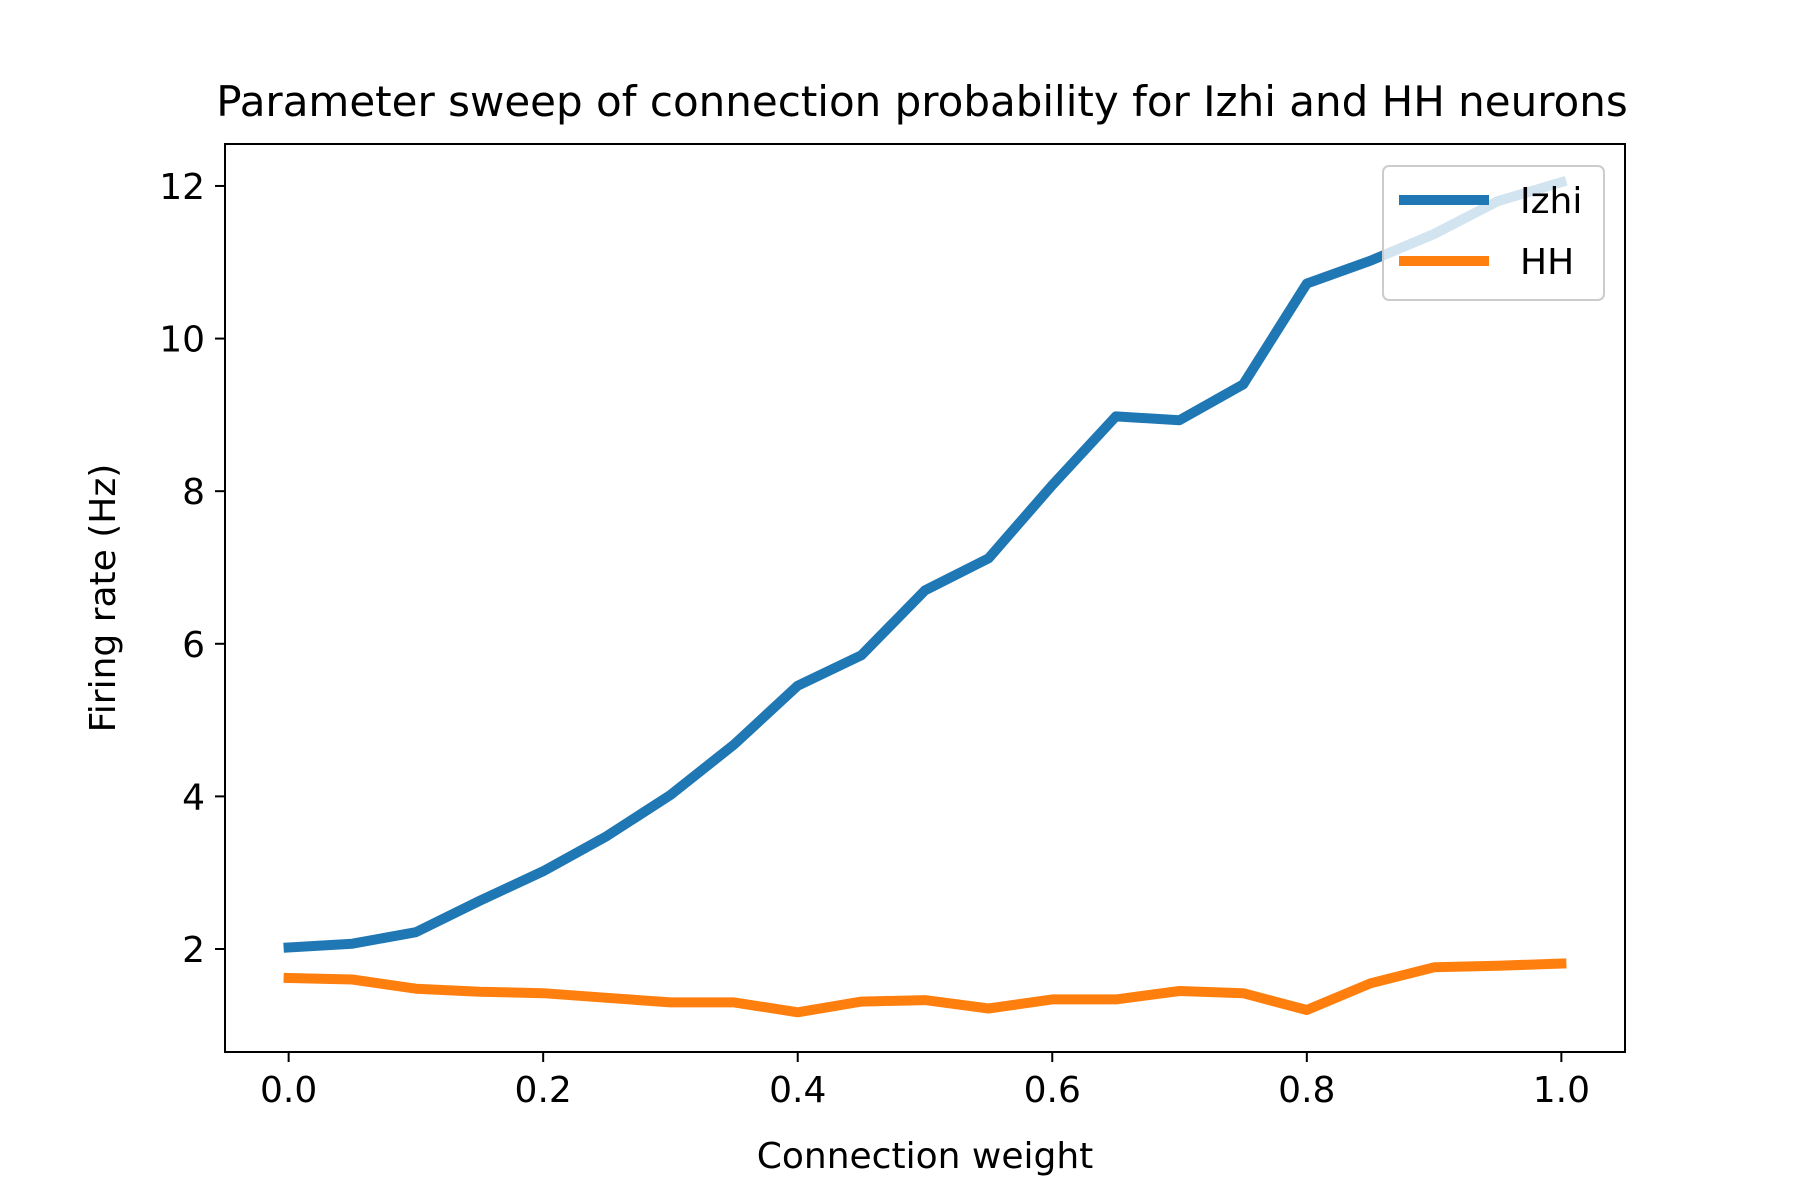  I want to click on y-tick-label: 10, so click(182, 340).